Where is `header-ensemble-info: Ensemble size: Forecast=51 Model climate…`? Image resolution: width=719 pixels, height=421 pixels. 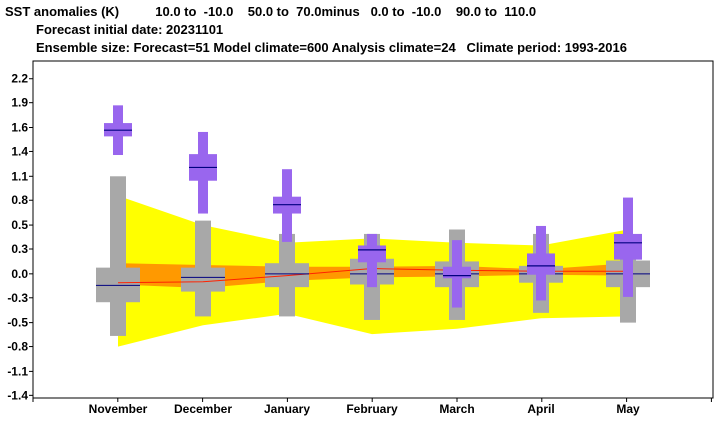
header-ensemble-info: Ensemble size: Forecast=51 Model climate… is located at coordinates (331, 47).